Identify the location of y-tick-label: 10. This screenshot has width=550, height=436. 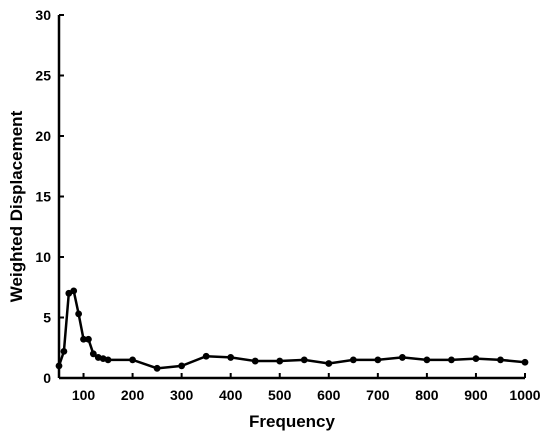
(43, 257).